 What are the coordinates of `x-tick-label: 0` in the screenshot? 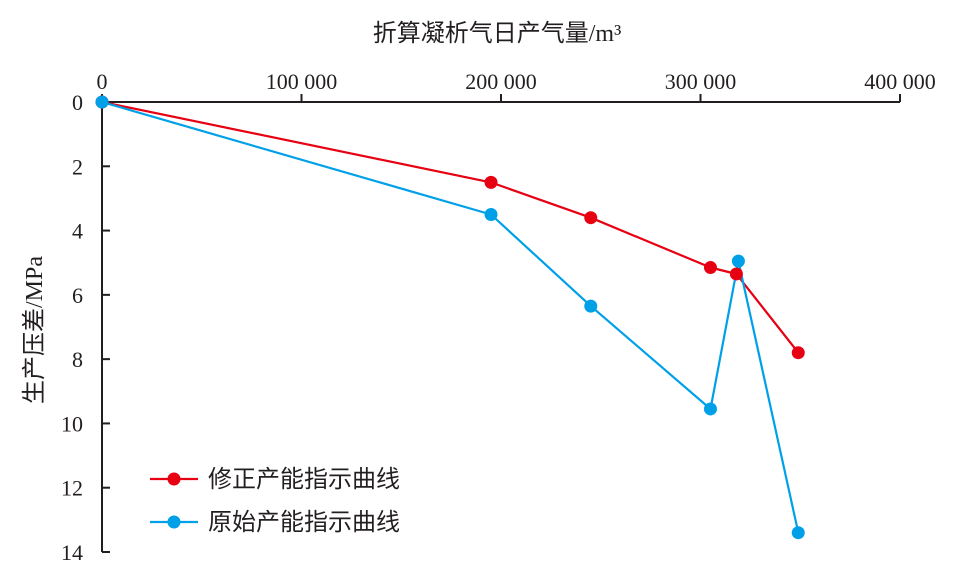 It's located at (102, 81).